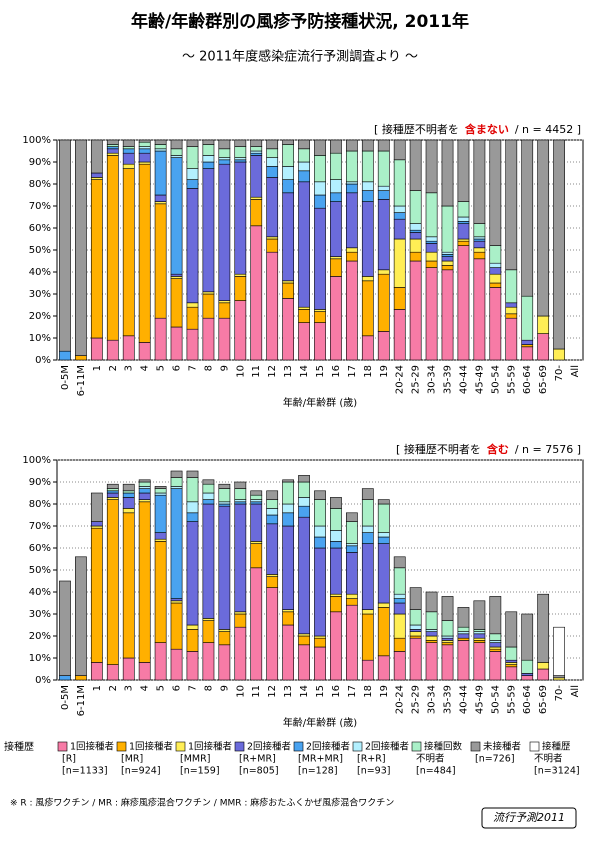 Image resolution: width=601 pixels, height=841 pixels. I want to click on x-tick-label: 30-34, so click(432, 379).